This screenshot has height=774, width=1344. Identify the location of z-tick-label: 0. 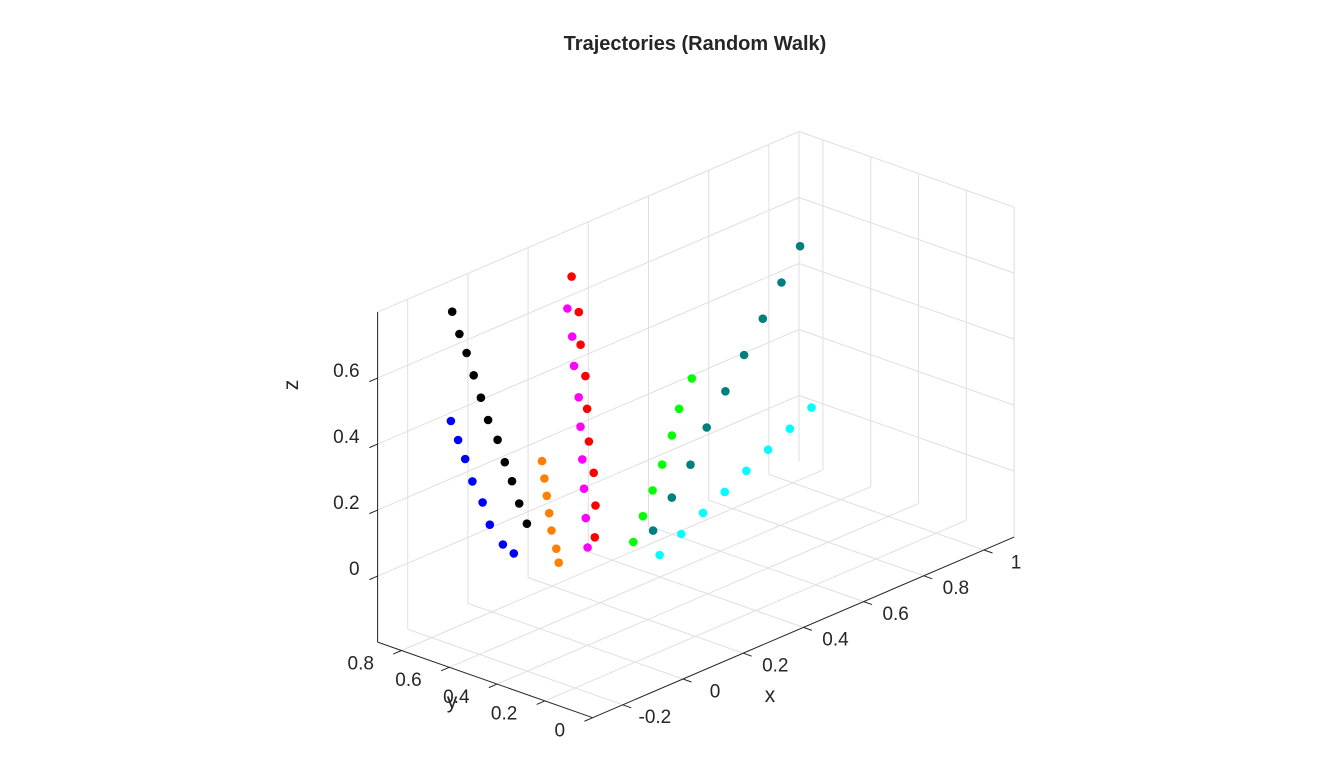
(354, 569).